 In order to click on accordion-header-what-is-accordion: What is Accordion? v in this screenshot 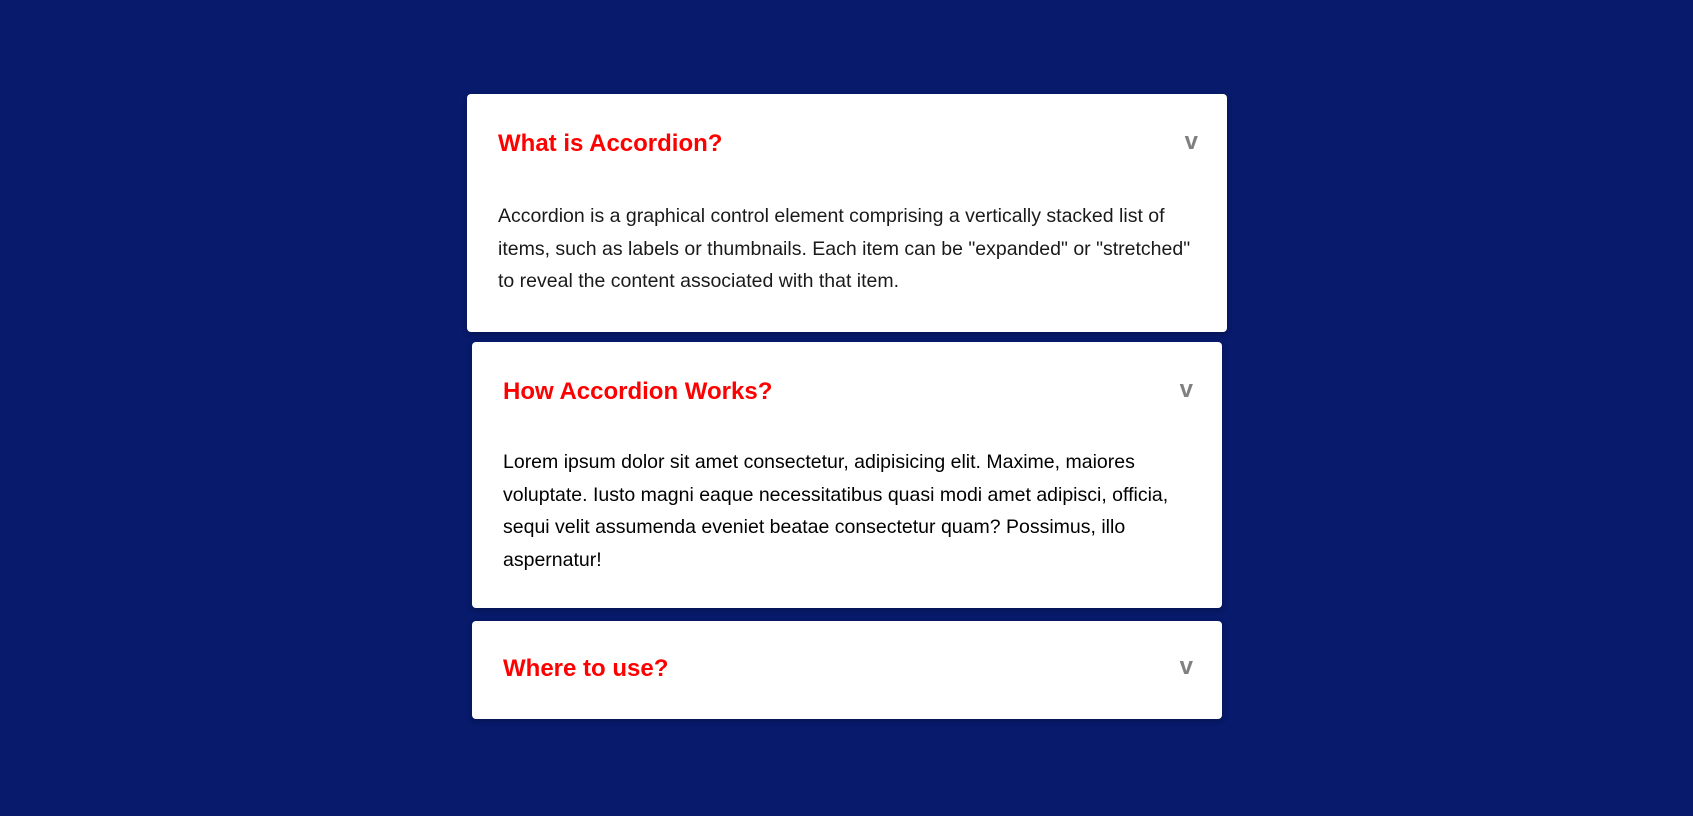, I will do `click(847, 144)`.